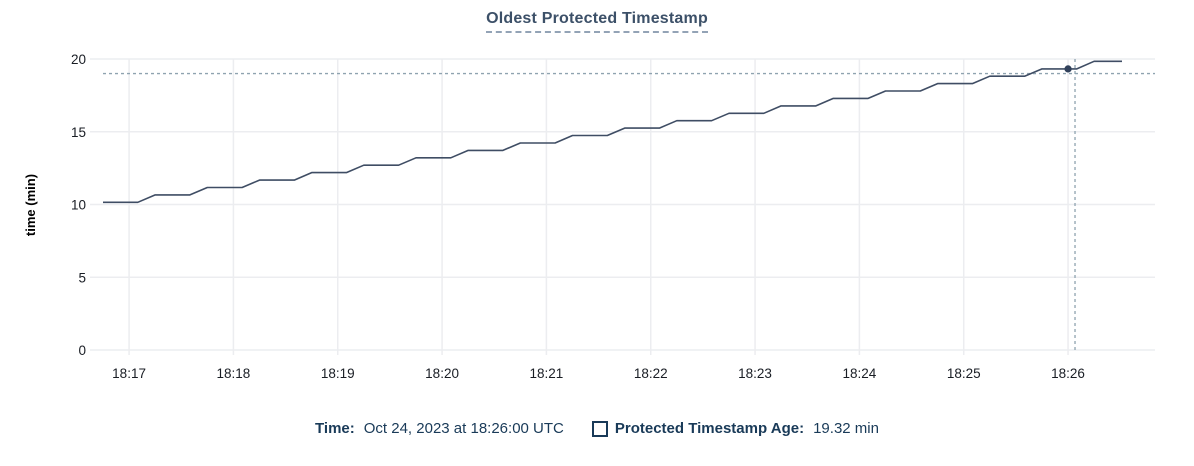  Describe the element at coordinates (964, 373) in the screenshot. I see `x-tick-label: 18:25` at that location.